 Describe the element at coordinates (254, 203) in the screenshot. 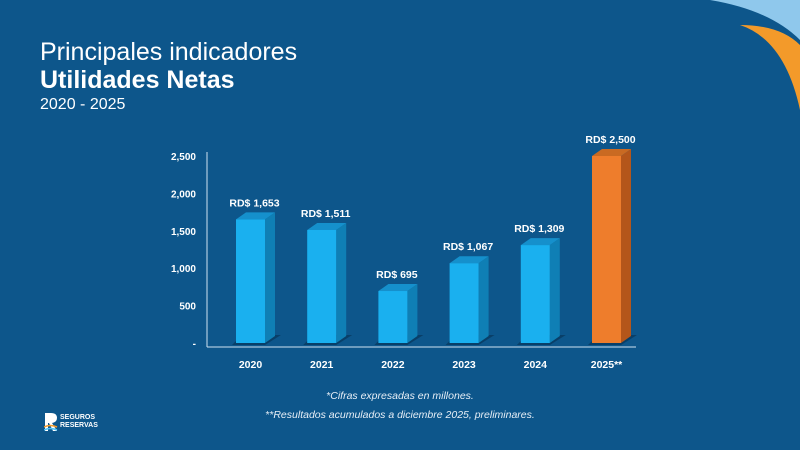

I see `data-label: RD$ 1,653` at that location.